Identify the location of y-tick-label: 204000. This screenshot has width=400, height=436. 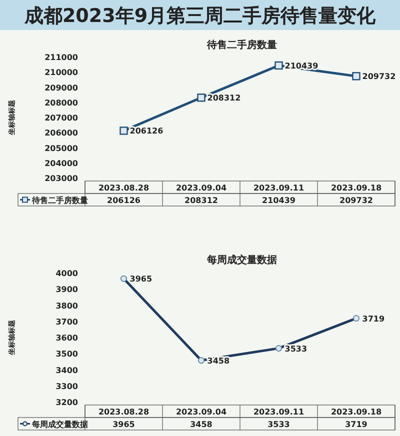
(61, 163).